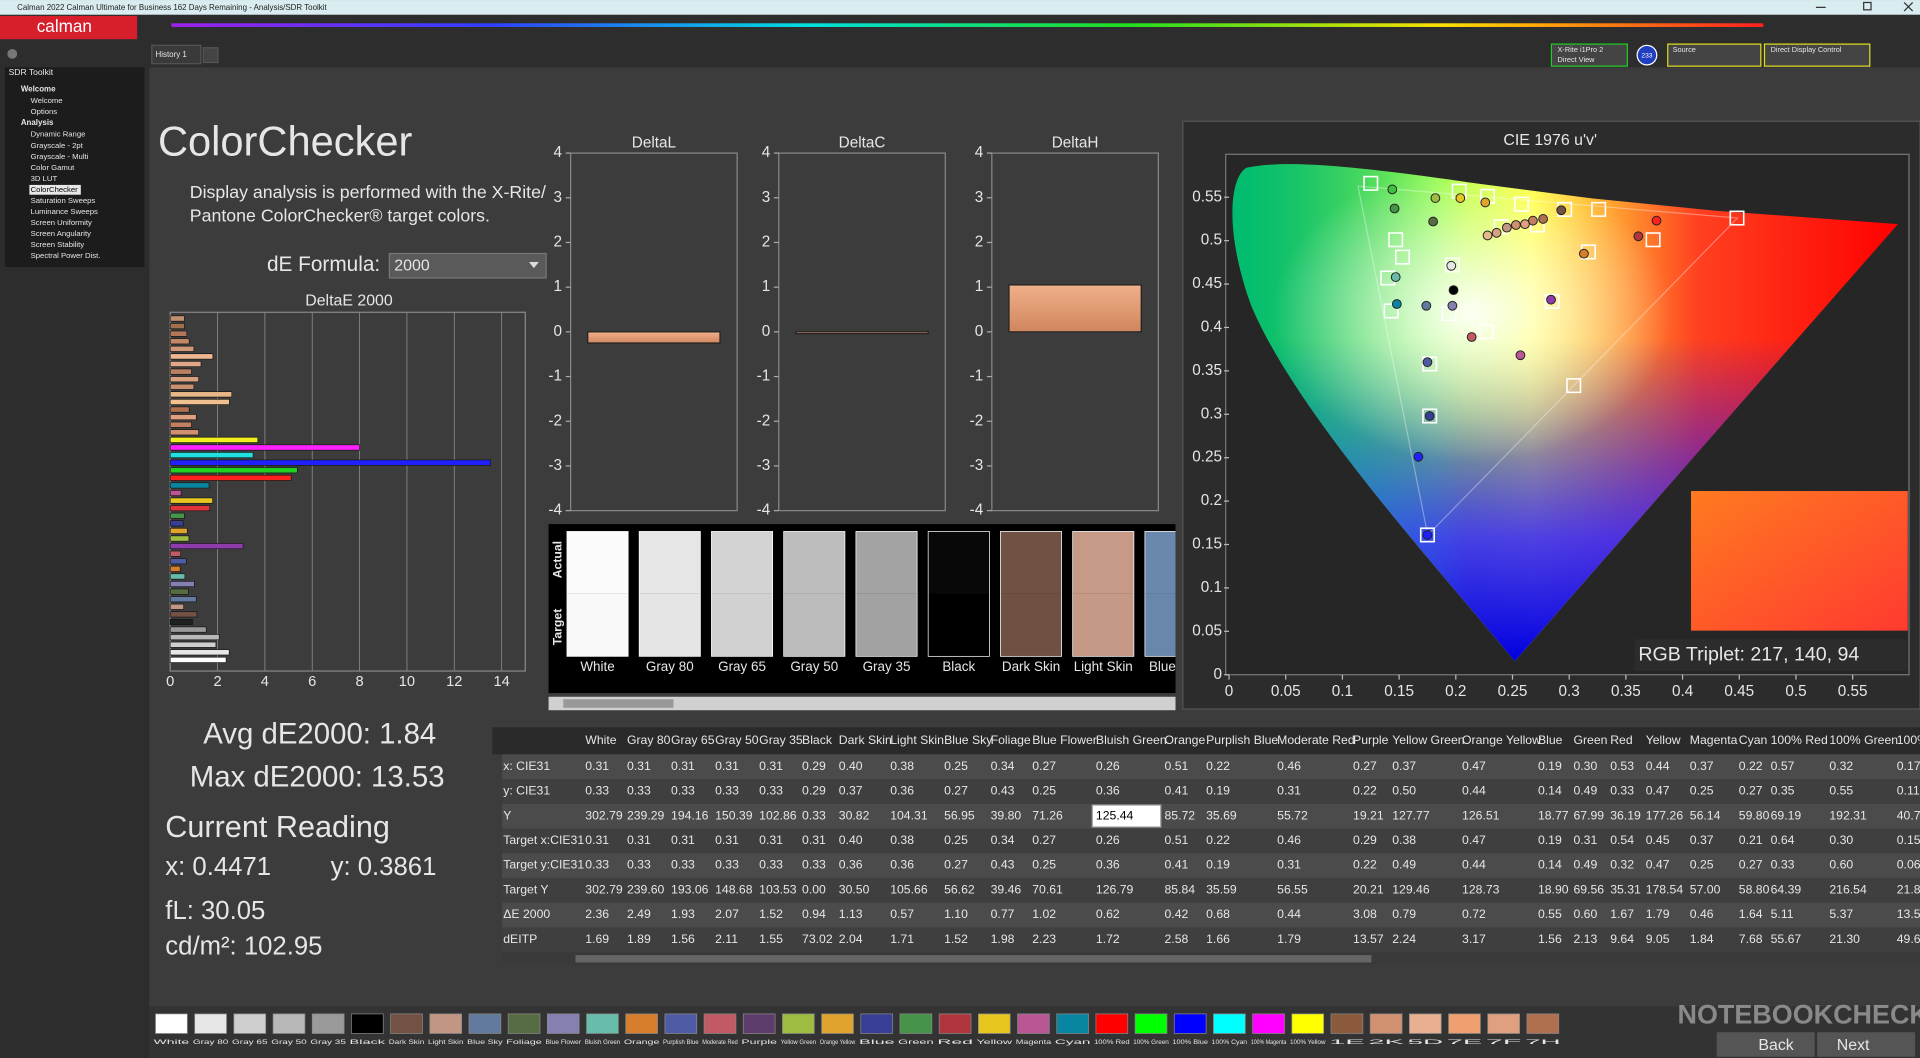 The height and width of the screenshot is (1058, 1920). I want to click on x-tick-label: 0.25, so click(1513, 691).